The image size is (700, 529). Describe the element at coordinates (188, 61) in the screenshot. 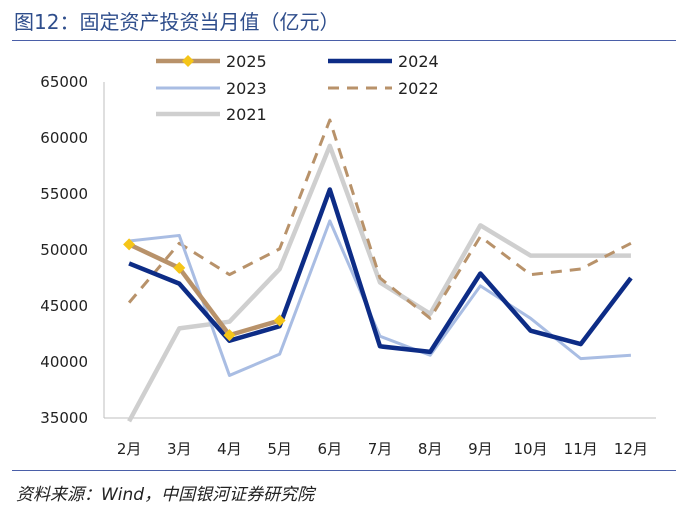

I see `legend-marker-2025` at that location.